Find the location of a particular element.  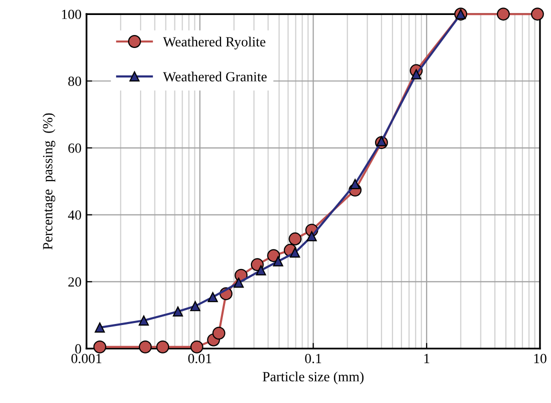

y-tick-label: 20 is located at coordinates (75, 282).